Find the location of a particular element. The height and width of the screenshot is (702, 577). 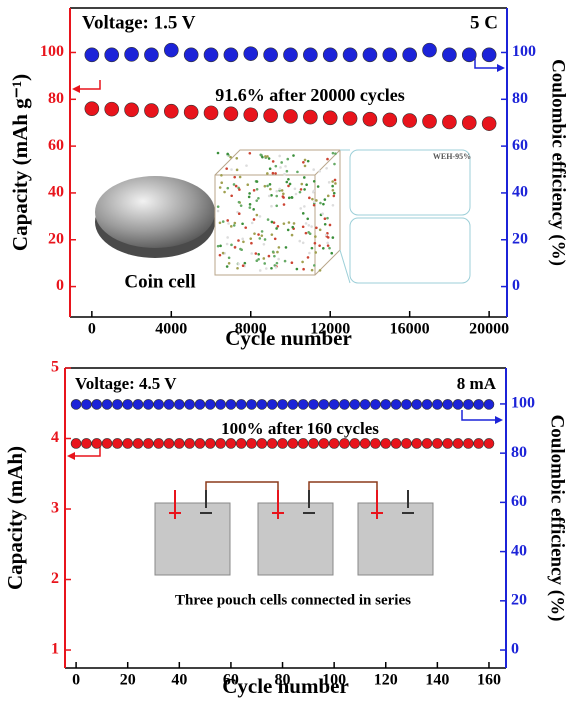

pouch-cells-illustration is located at coordinates (294, 528).